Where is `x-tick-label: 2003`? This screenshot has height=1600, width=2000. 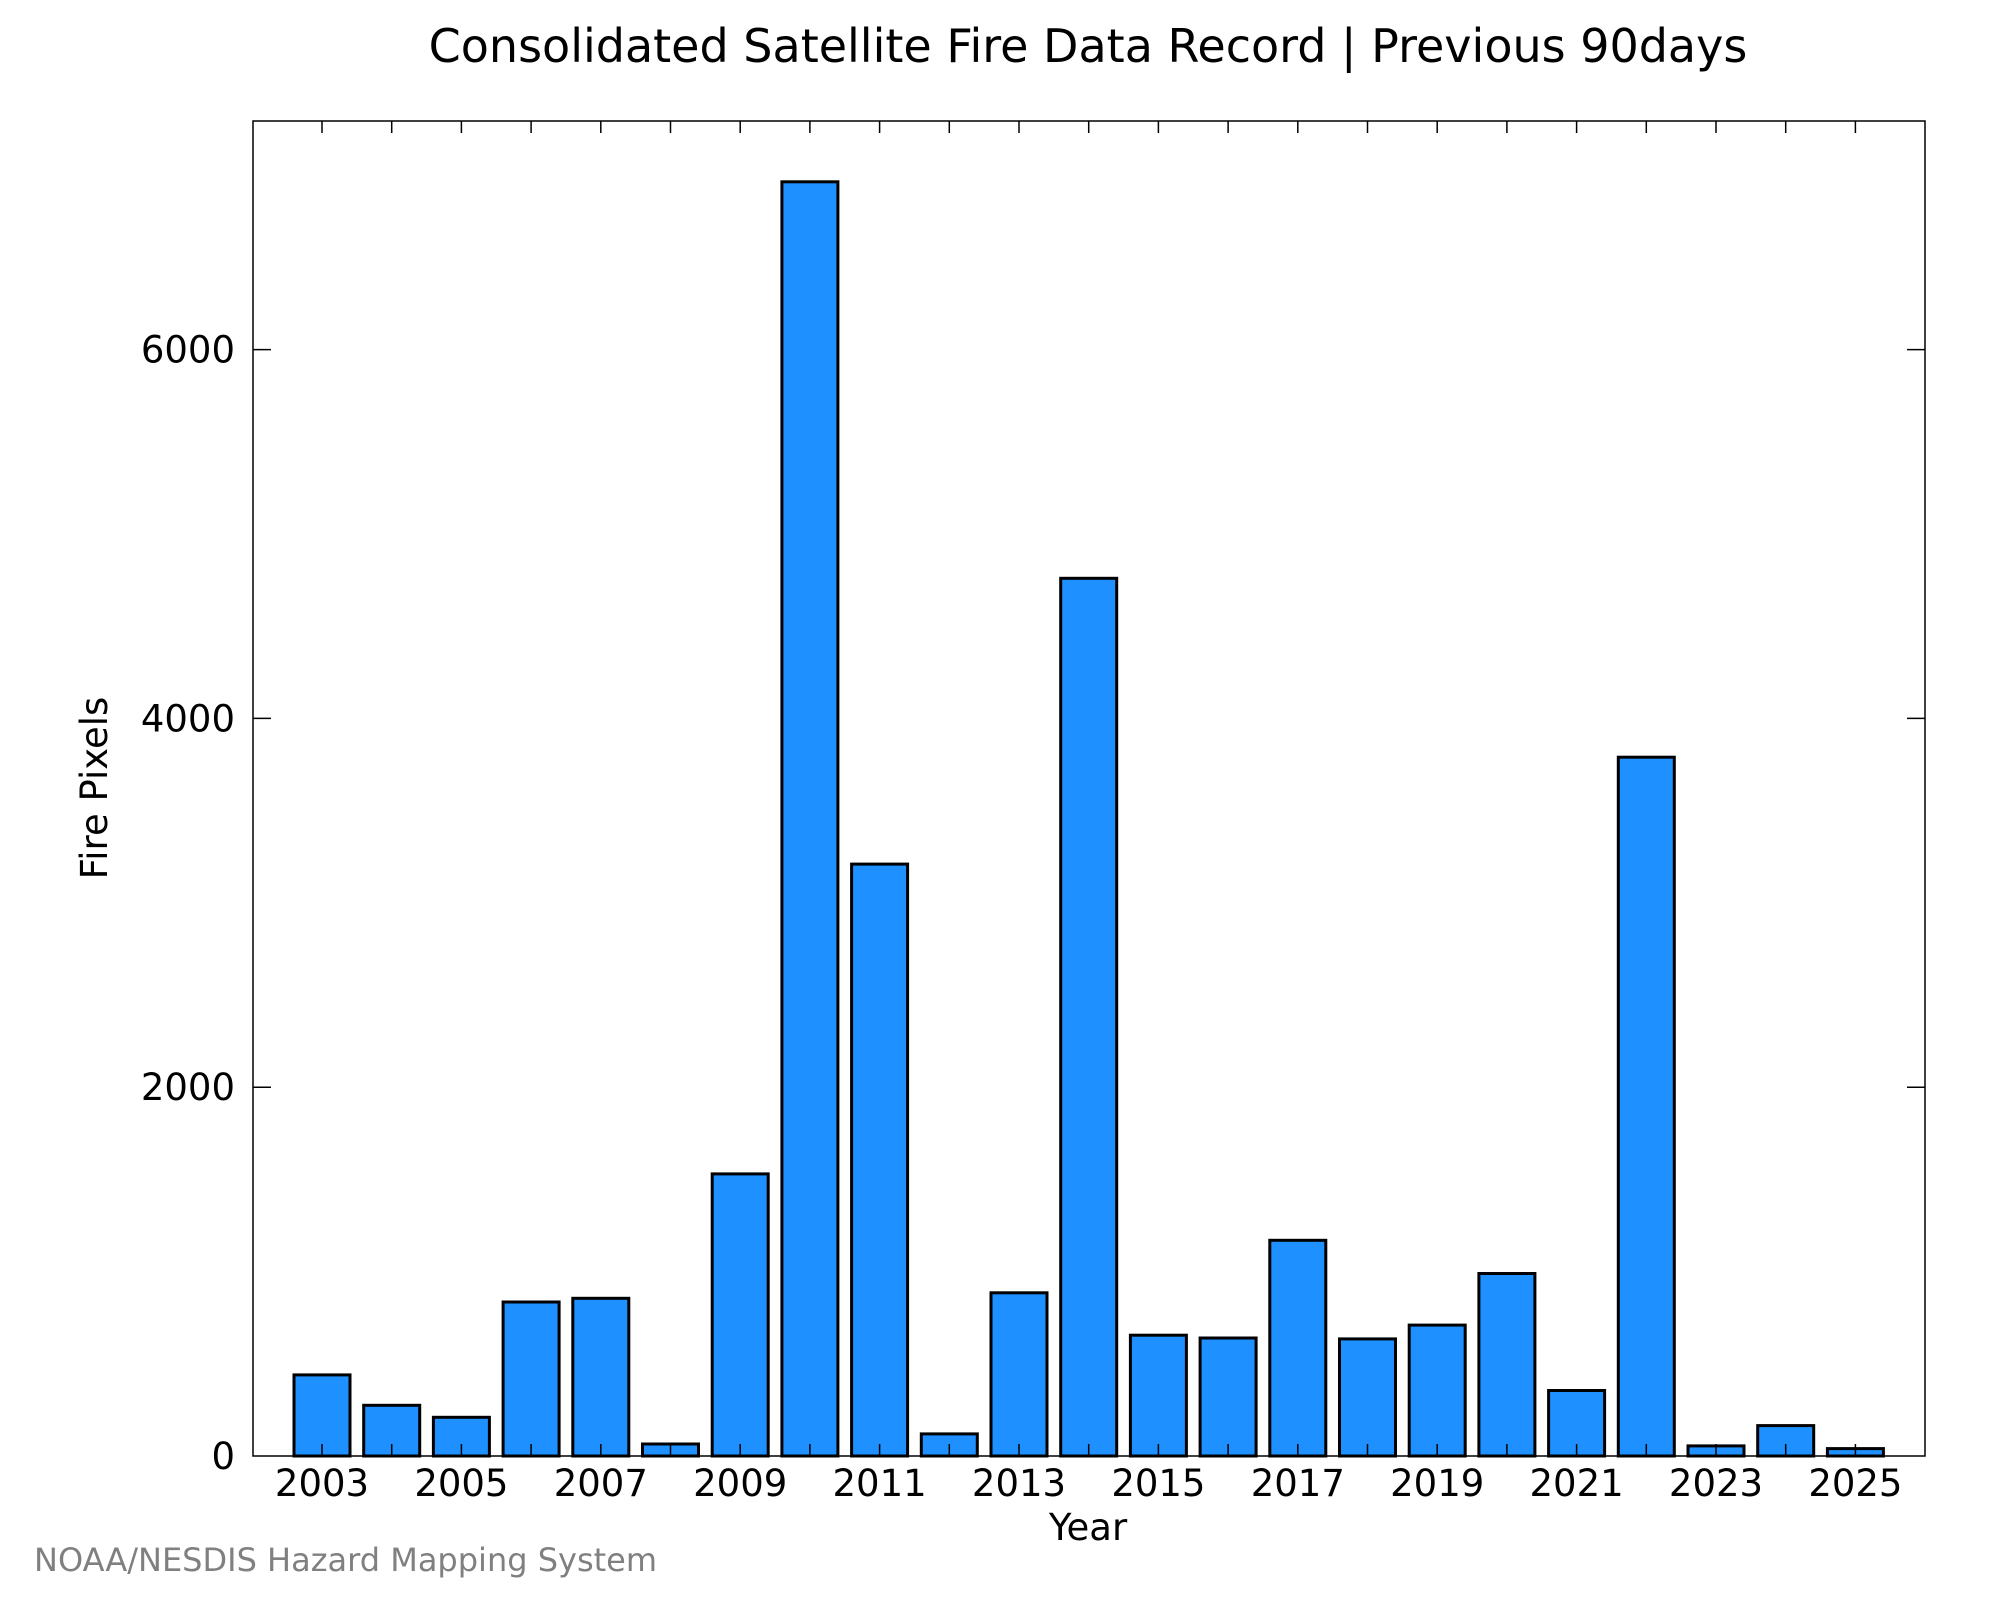
x-tick-label: 2003 is located at coordinates (322, 1483).